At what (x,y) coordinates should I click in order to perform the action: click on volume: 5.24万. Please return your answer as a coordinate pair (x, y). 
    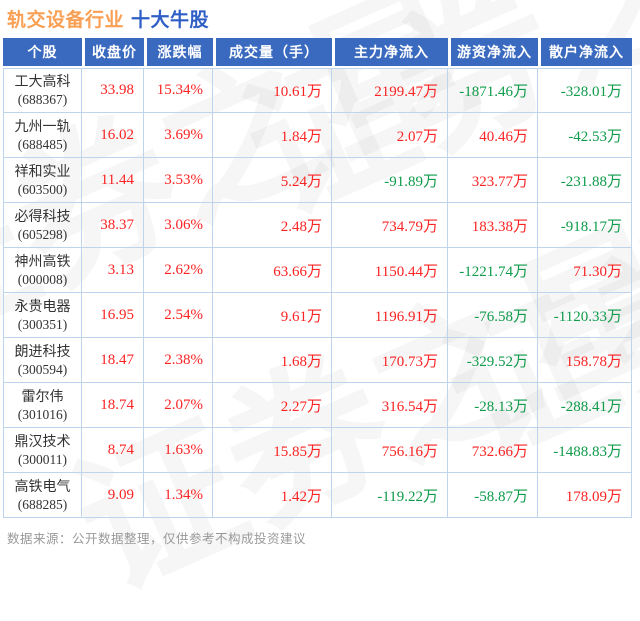
    Looking at the image, I should click on (272, 180).